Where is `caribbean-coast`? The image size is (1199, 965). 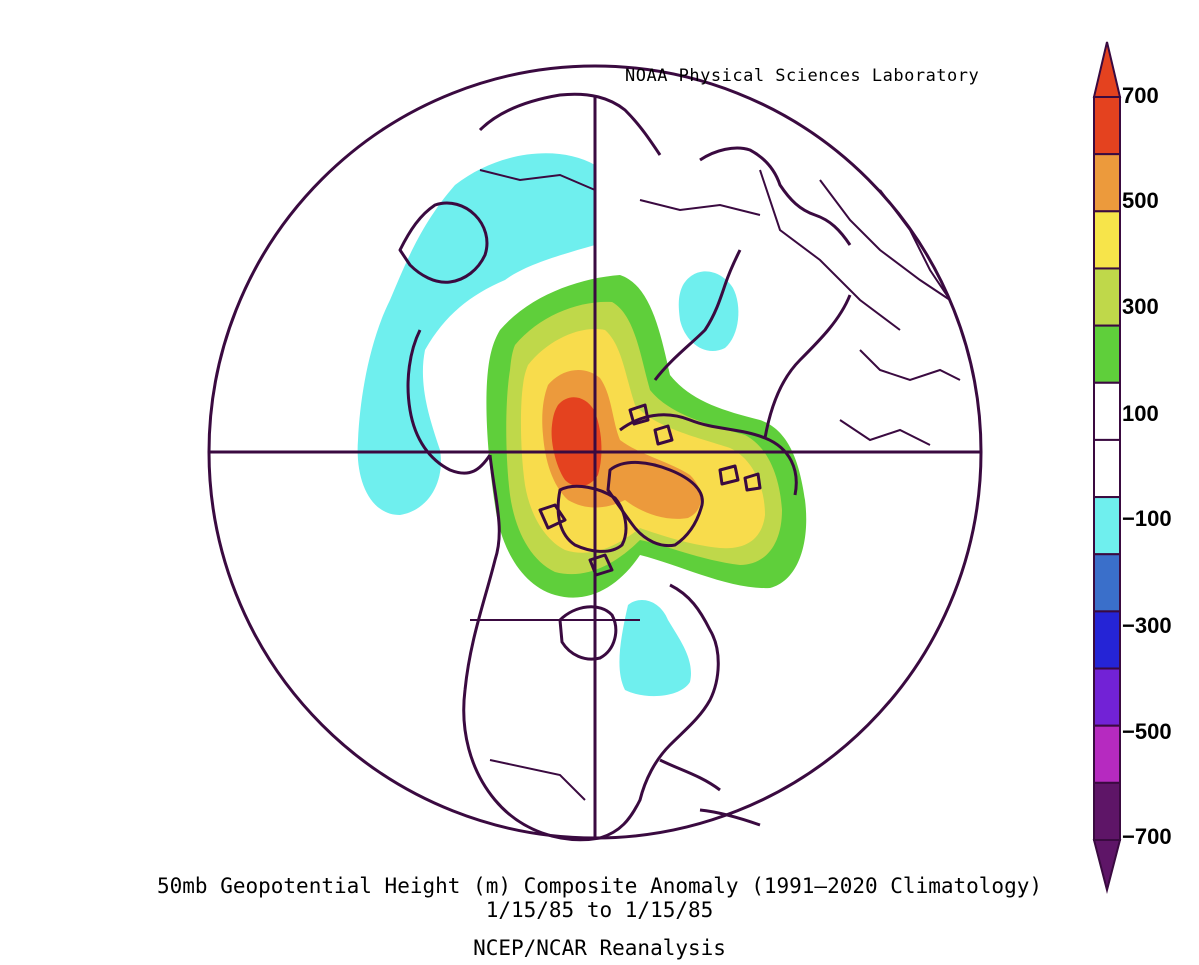
caribbean-coast is located at coordinates (710, 792).